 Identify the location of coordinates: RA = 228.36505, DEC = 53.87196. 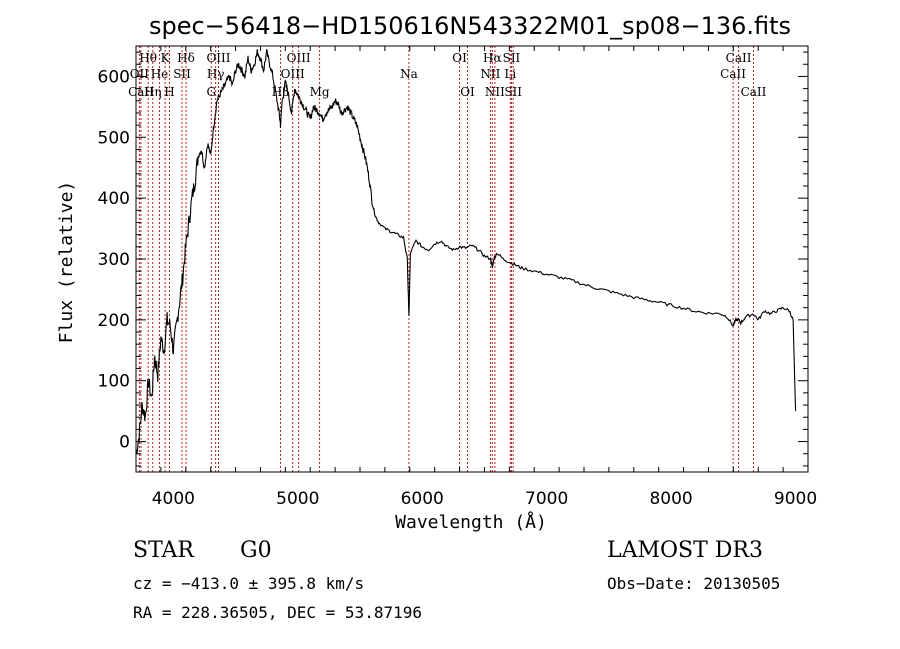
(277, 612).